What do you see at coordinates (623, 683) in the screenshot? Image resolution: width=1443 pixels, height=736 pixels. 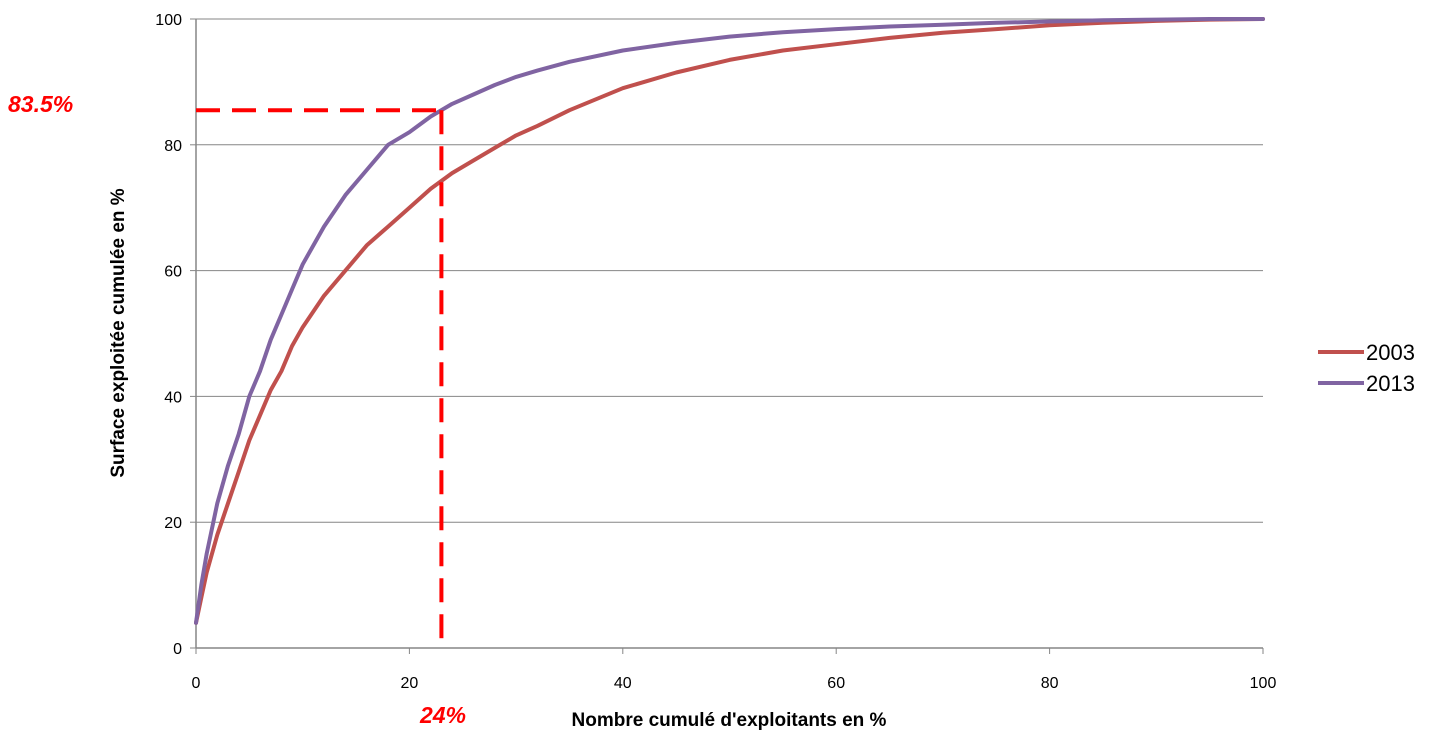 I see `x-tick-label: 40` at bounding box center [623, 683].